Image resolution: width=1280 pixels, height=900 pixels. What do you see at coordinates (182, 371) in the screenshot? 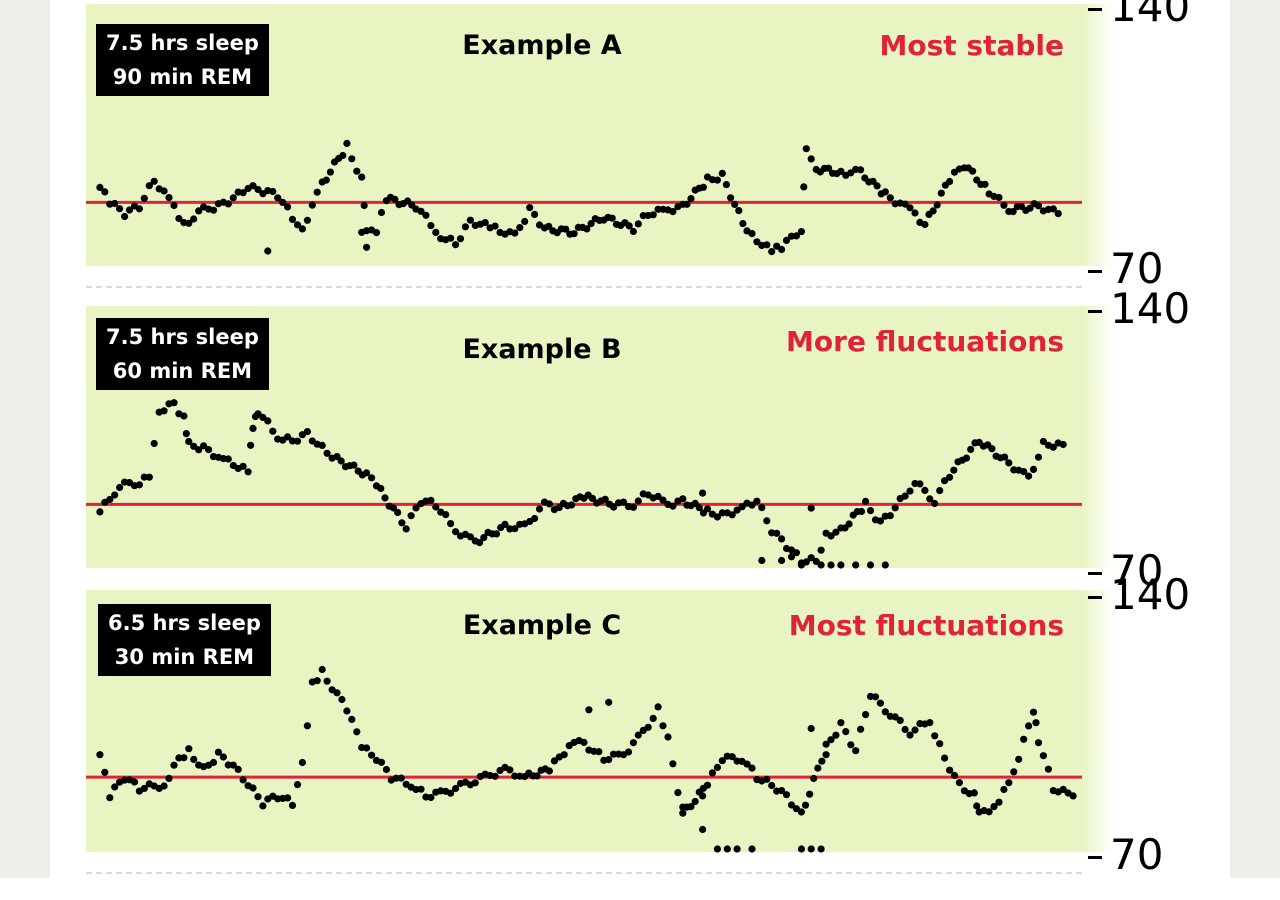
I see `rem-minutes-label: 60 min REM` at bounding box center [182, 371].